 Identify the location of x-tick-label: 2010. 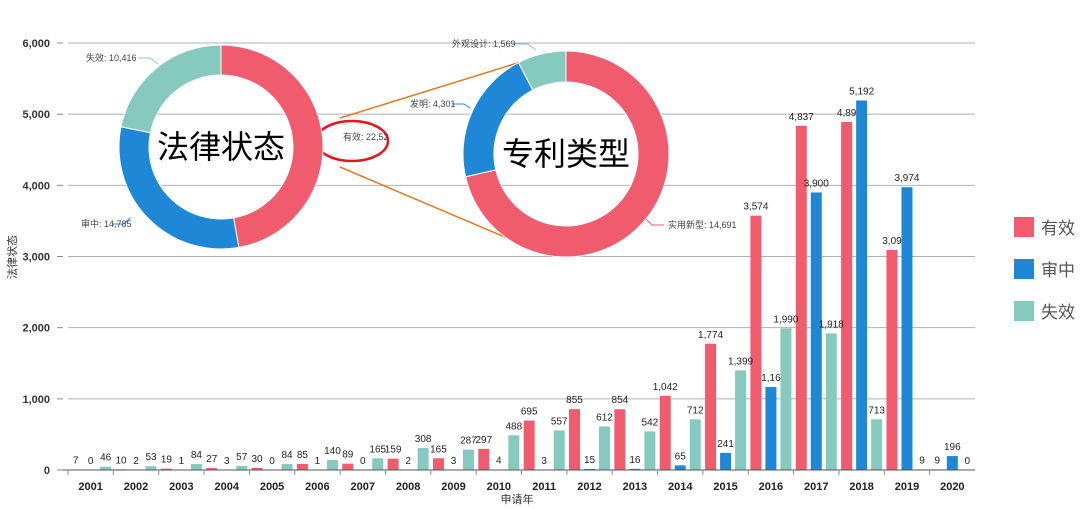
(499, 487).